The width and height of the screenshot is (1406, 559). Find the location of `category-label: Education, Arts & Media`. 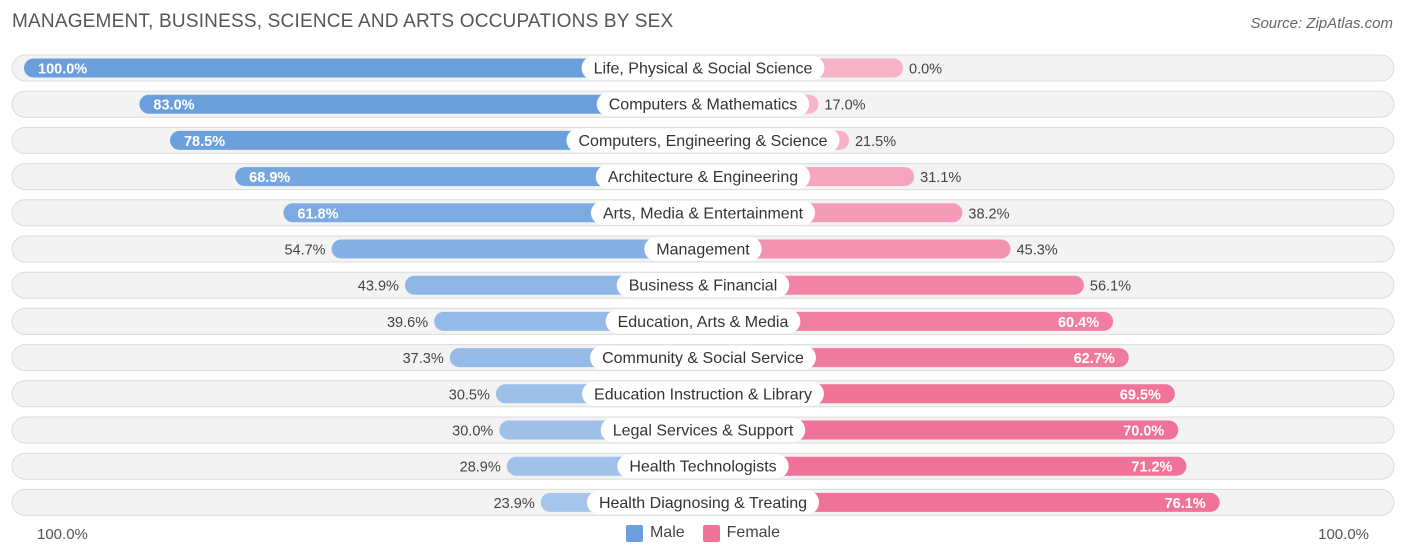

category-label: Education, Arts & Media is located at coordinates (703, 322).